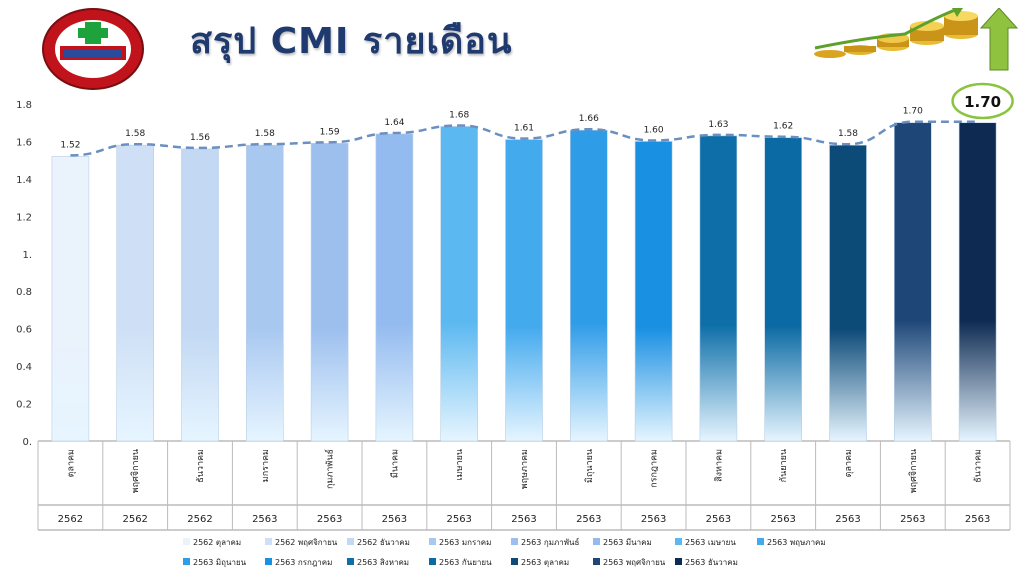  What do you see at coordinates (24, 142) in the screenshot?
I see `y-tick-label: 1.6` at bounding box center [24, 142].